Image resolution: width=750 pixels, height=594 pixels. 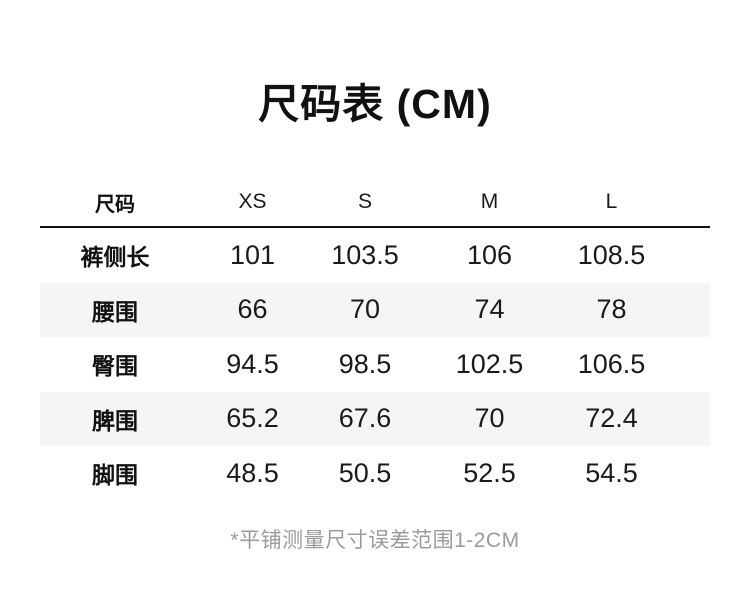 I want to click on value-cell: 67.6, so click(x=365, y=418).